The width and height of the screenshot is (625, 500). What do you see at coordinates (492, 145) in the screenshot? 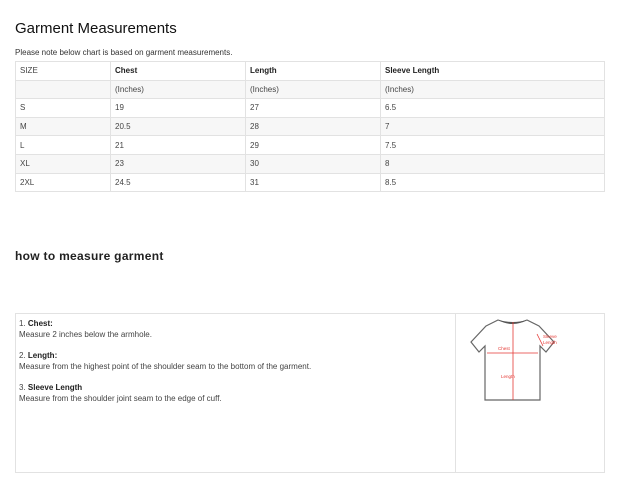
I see `sleeve-cell: 7.5` at bounding box center [492, 145].